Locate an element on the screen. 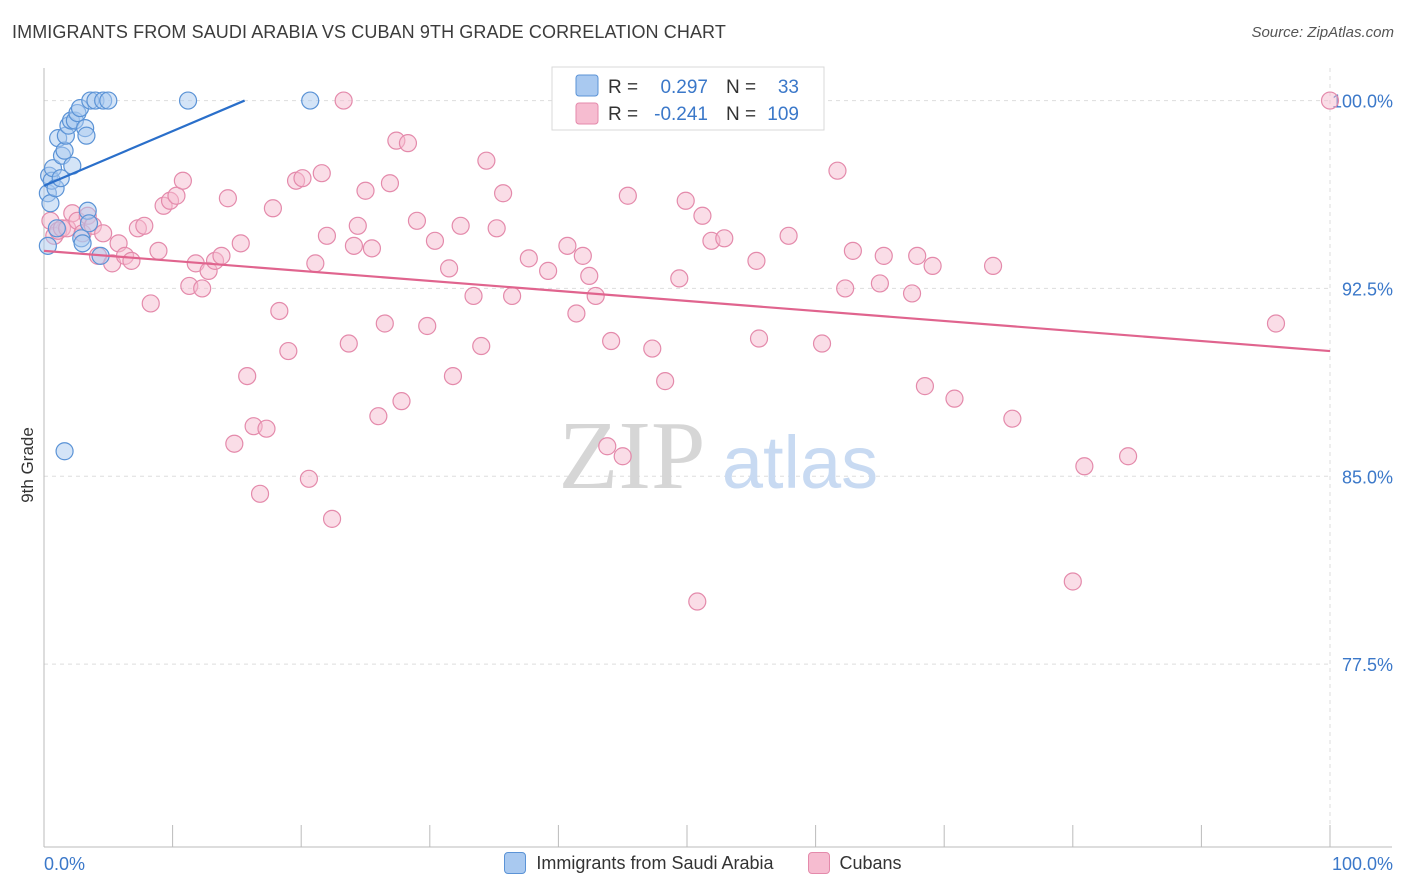 The height and width of the screenshot is (892, 1406). legend-item-saudi-arabia: Immigrants from Saudi Arabia is located at coordinates (639, 863).